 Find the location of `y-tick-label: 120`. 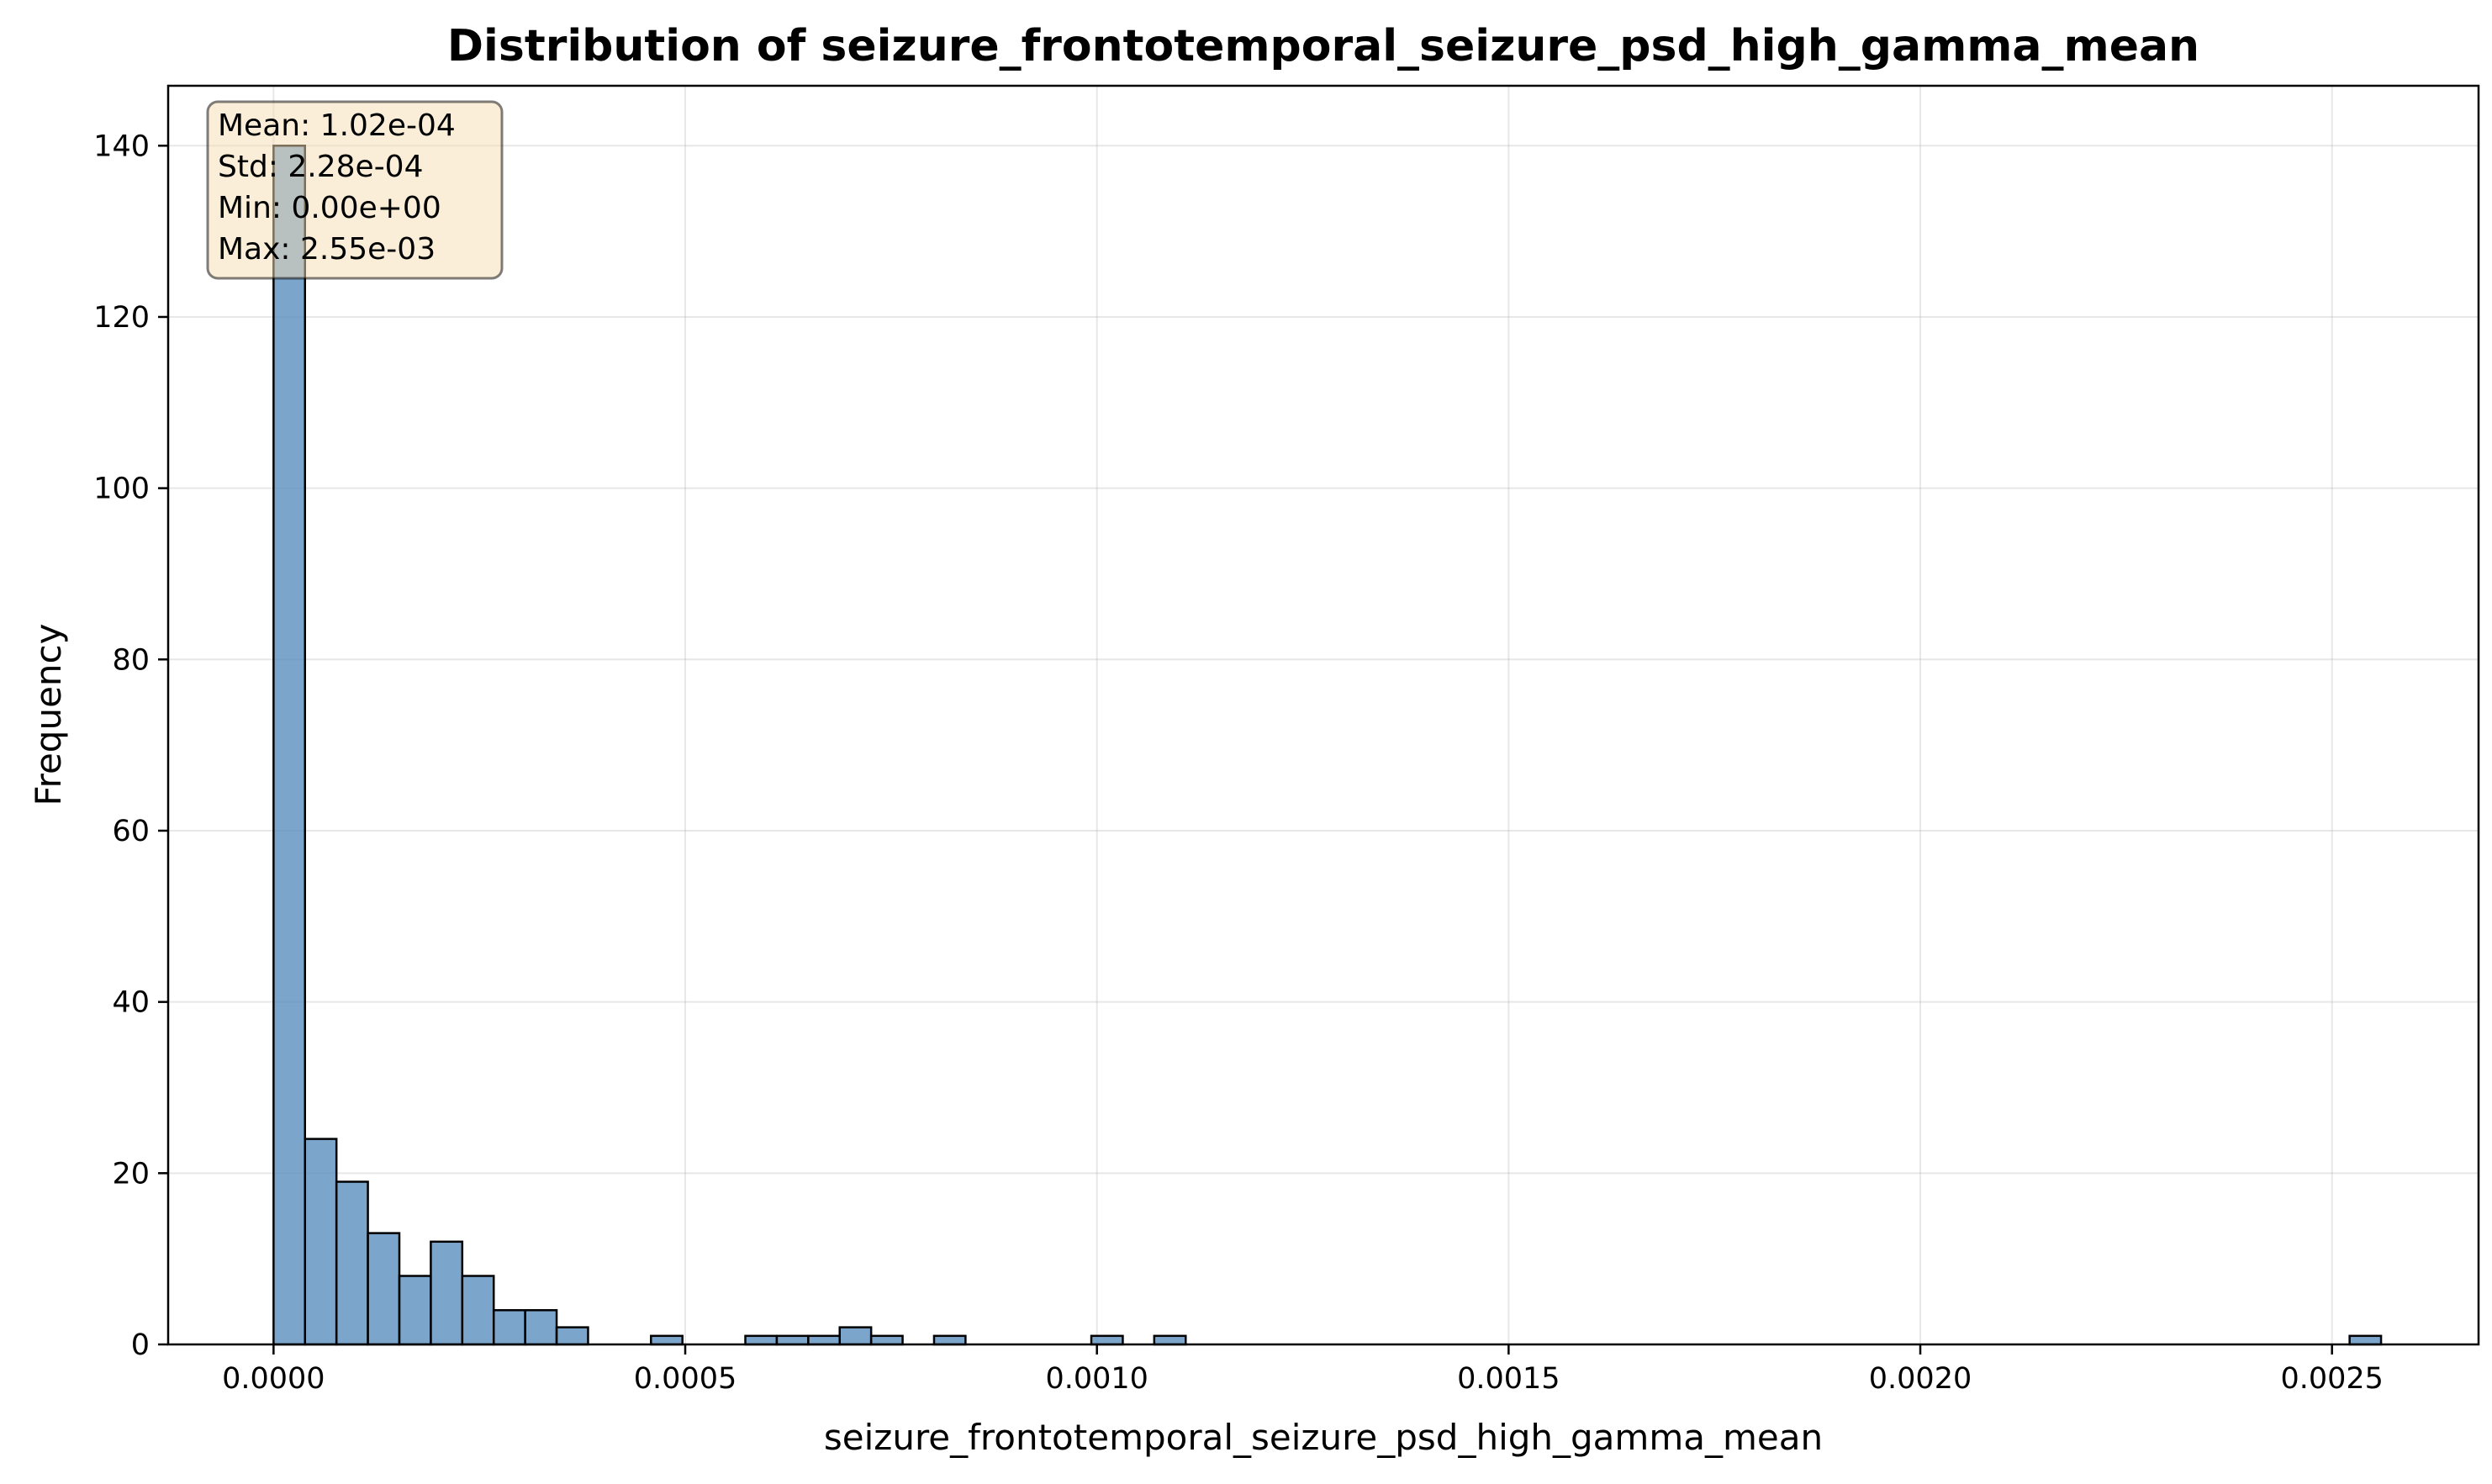

y-tick-label: 120 is located at coordinates (121, 318).